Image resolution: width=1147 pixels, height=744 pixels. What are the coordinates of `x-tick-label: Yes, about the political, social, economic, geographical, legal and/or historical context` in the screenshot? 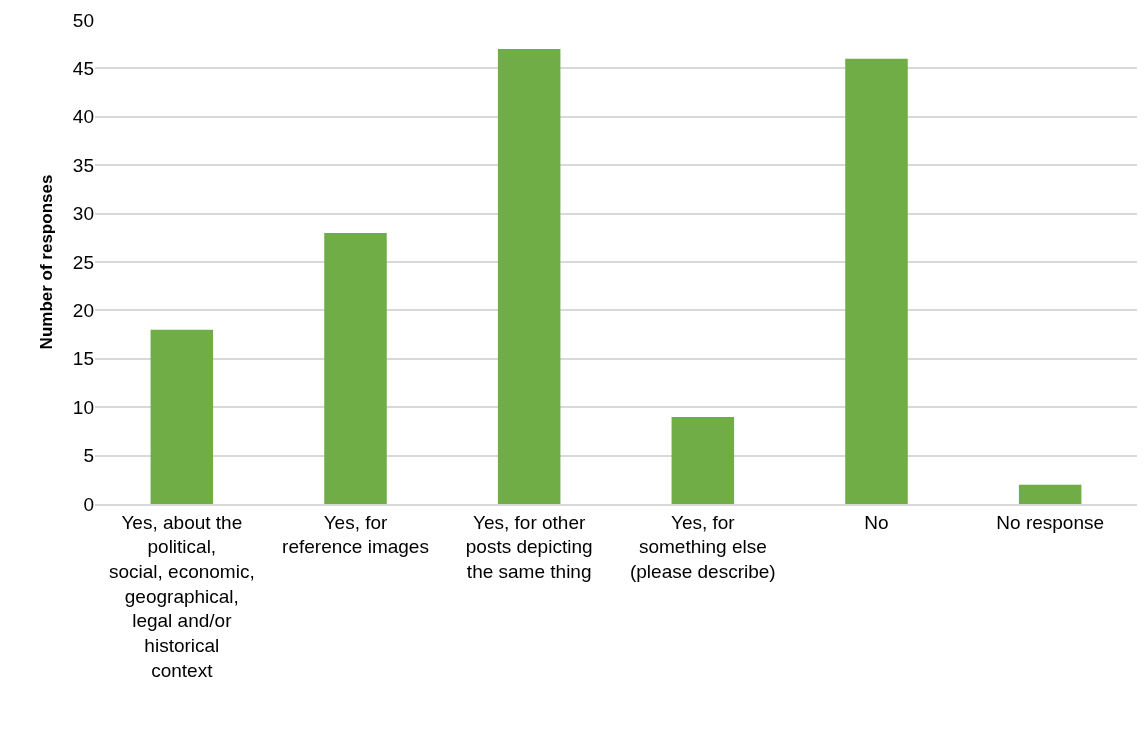 It's located at (181, 596).